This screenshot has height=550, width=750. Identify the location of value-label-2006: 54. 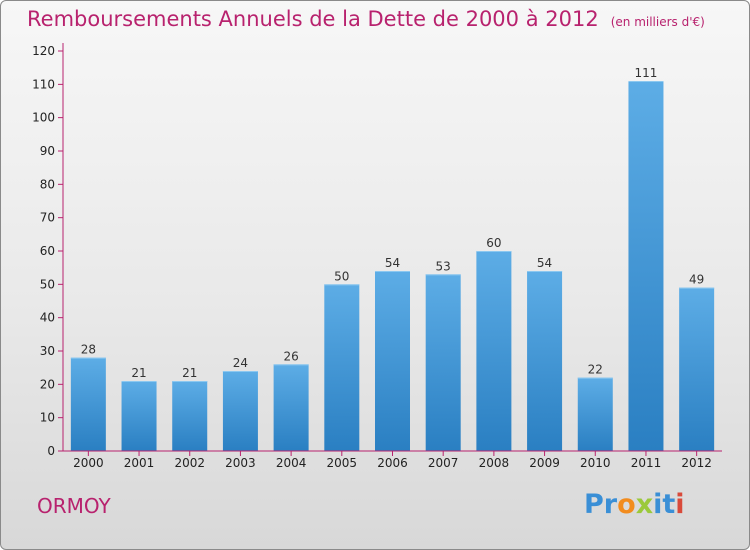
(392, 263).